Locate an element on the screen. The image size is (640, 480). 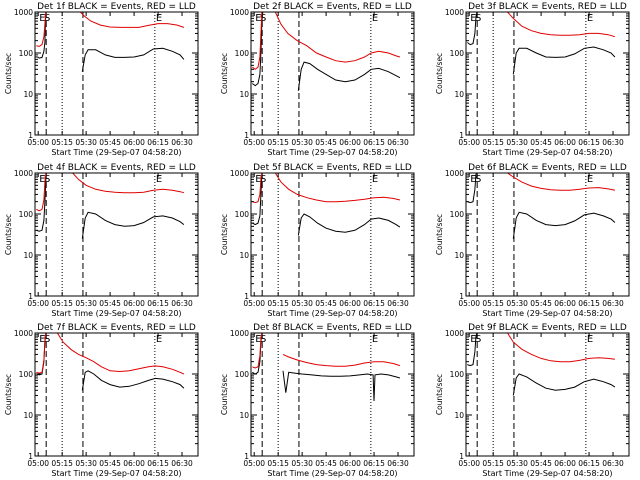
panel-title: Det 2f BLACK = Events, RED = LLD is located at coordinates (332, 7).